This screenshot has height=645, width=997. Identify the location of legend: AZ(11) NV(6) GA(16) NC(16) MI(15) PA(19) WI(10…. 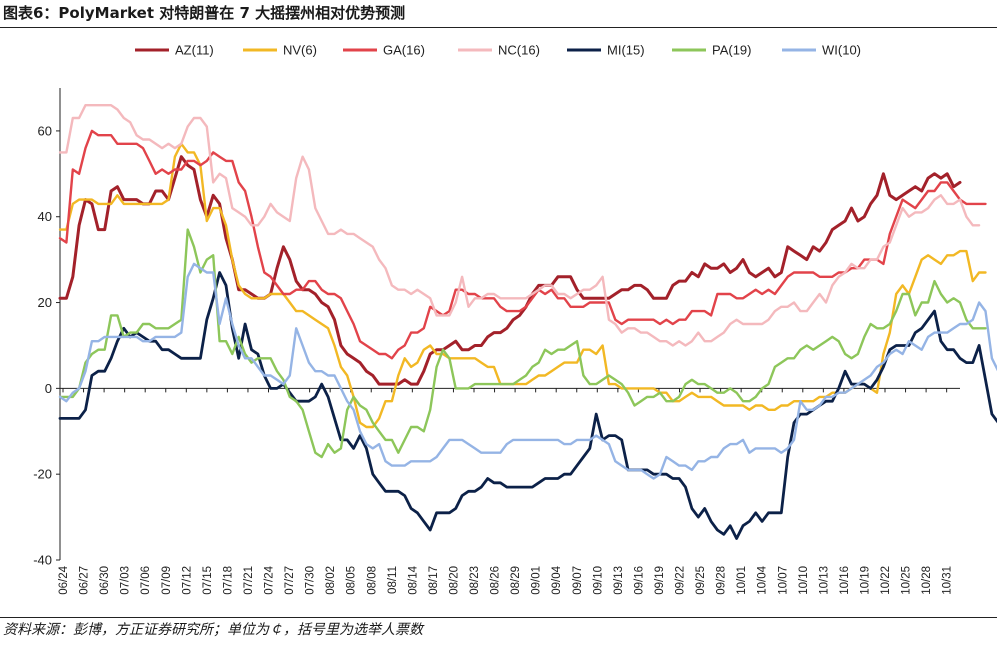
(498, 50).